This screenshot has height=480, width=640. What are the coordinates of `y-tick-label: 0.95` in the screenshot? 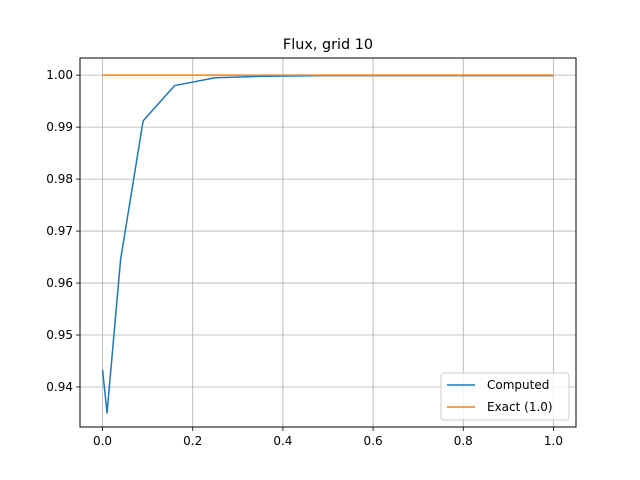 It's located at (59, 335).